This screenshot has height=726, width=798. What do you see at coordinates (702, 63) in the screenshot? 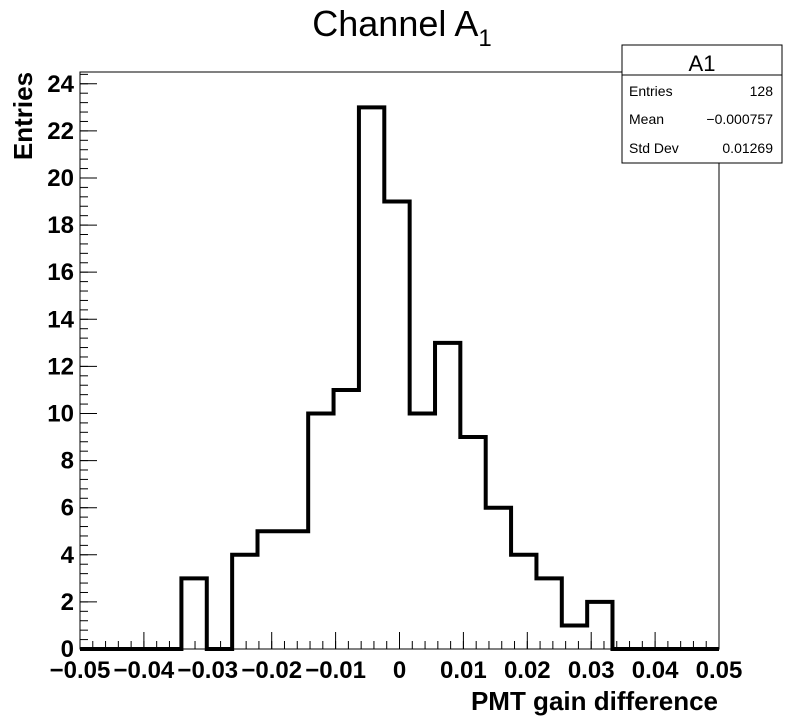
I see `stats-box-title: A1` at bounding box center [702, 63].